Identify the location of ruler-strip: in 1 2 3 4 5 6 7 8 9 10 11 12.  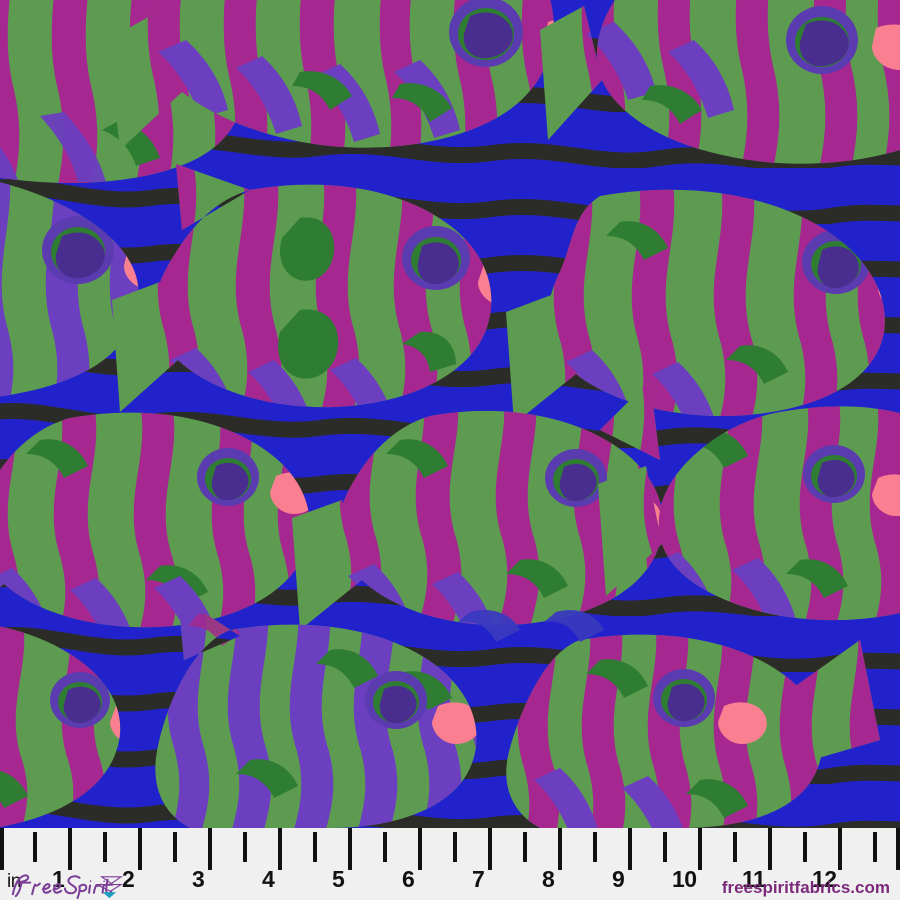
(450, 864).